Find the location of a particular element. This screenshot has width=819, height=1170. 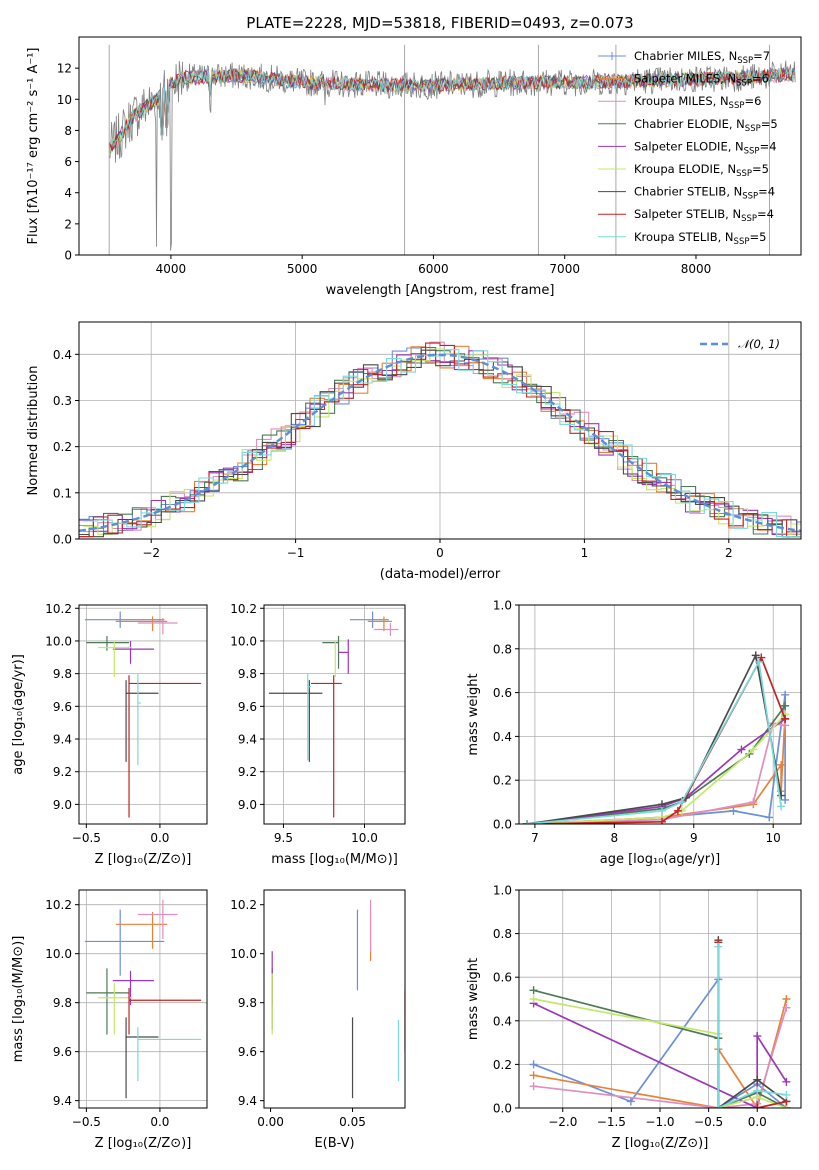

y-tick-label: 0.4 is located at coordinates (62, 355).